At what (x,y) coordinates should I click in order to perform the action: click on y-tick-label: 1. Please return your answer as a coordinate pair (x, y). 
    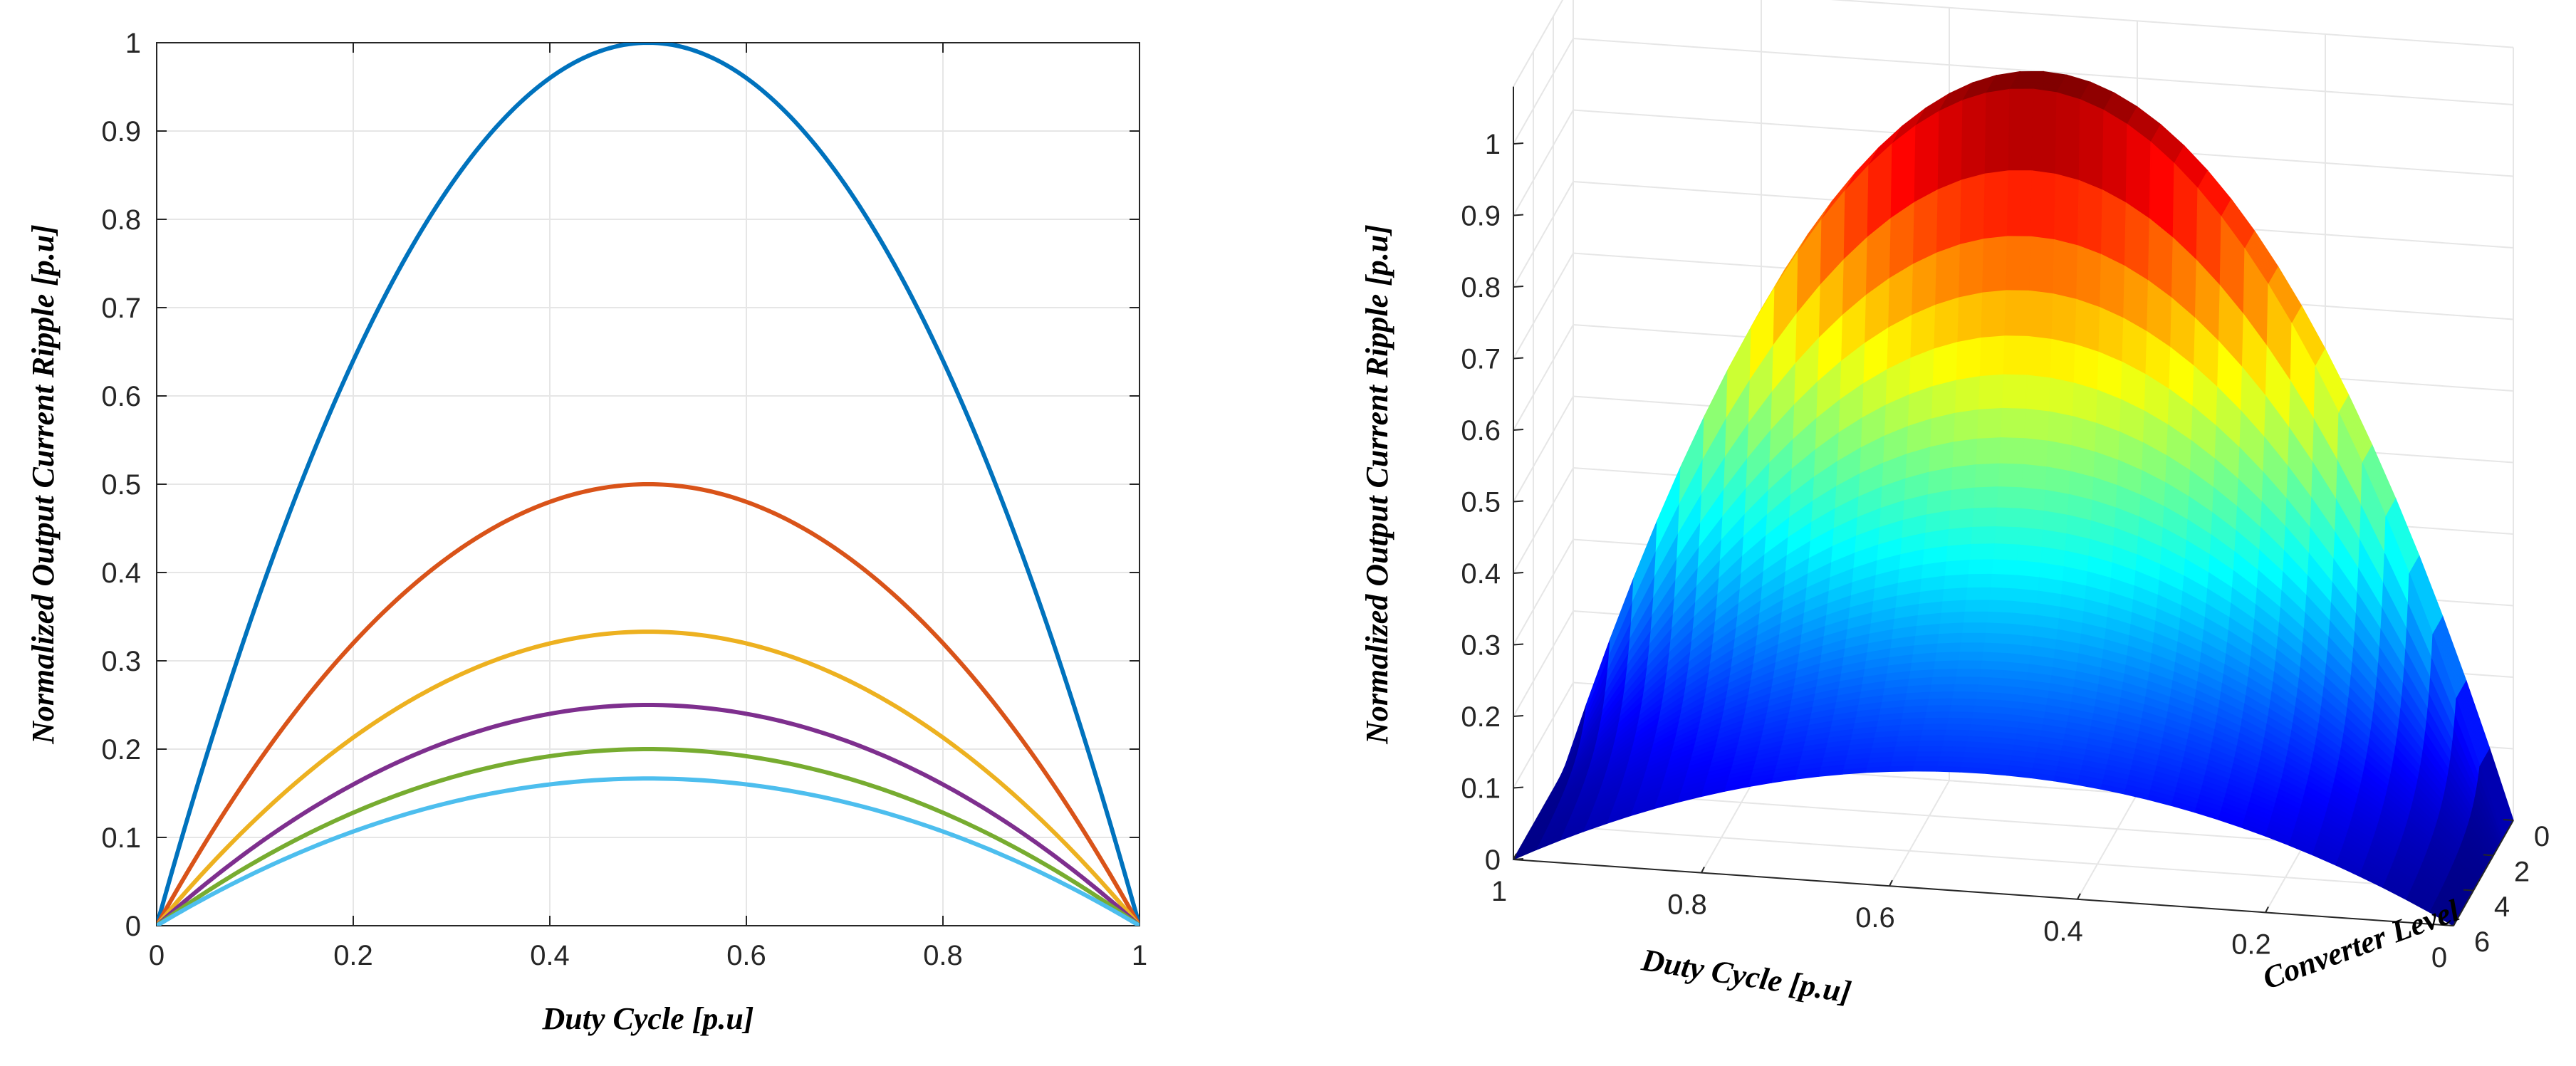
    Looking at the image, I should click on (133, 43).